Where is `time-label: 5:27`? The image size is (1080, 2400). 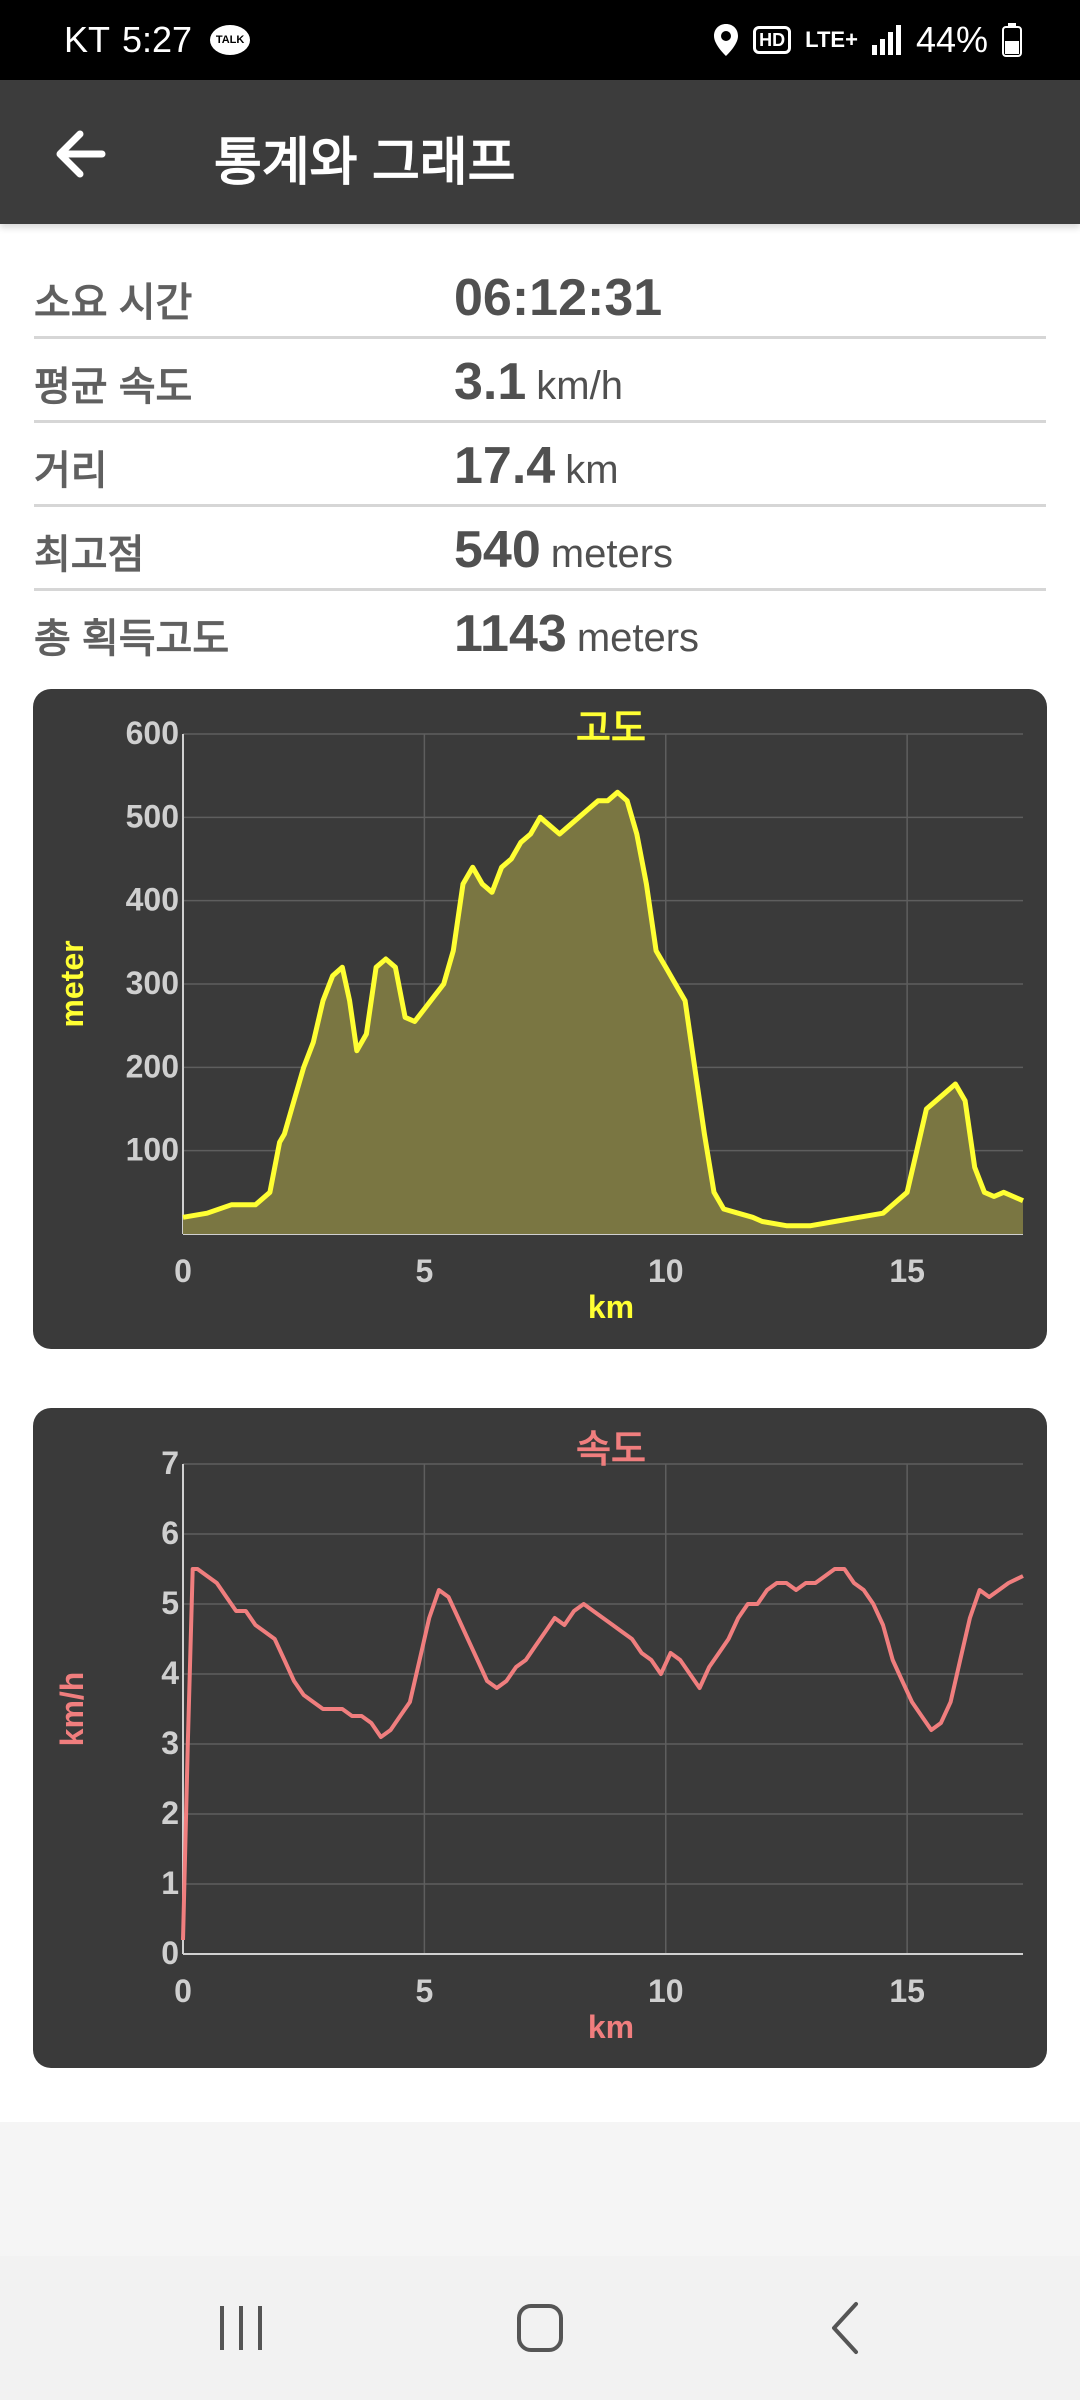
time-label: 5:27 is located at coordinates (157, 39).